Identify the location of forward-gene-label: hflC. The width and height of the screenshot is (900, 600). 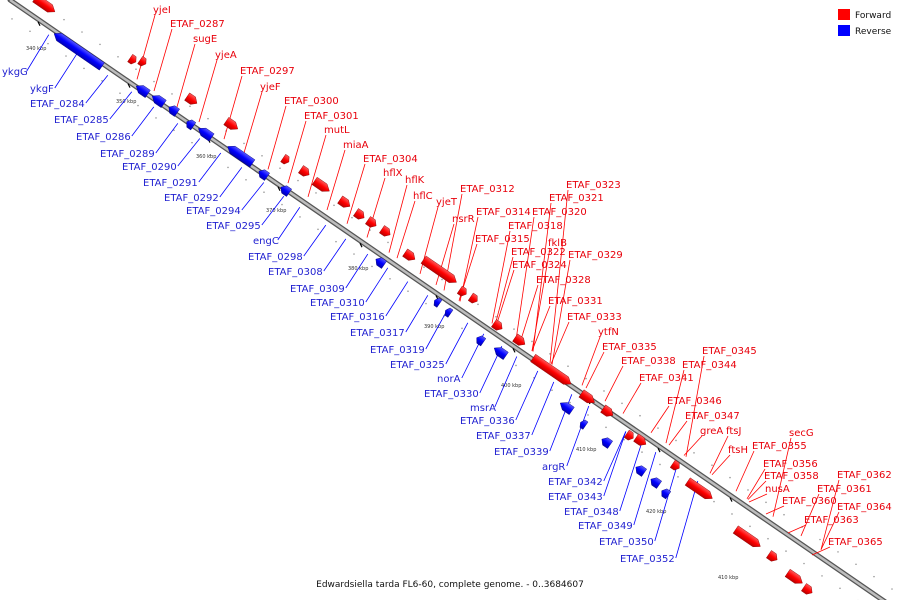
(423, 196).